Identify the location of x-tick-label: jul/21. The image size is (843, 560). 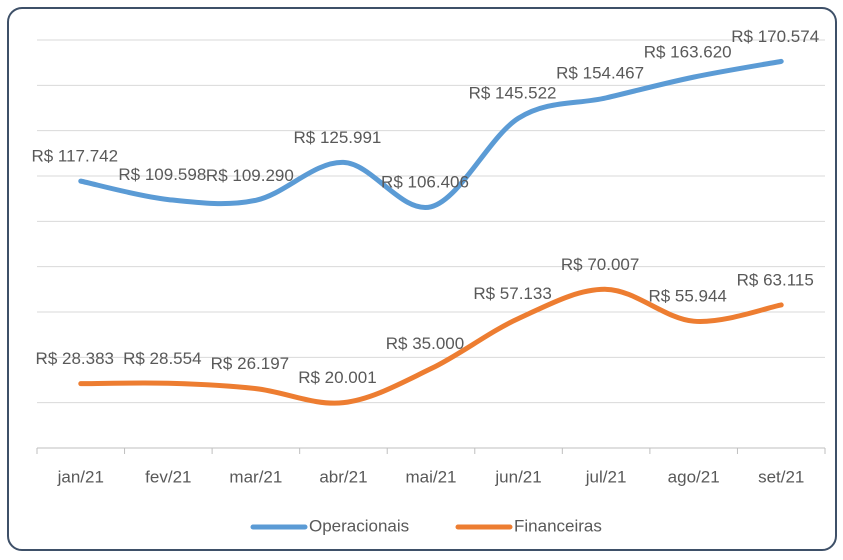
(606, 476).